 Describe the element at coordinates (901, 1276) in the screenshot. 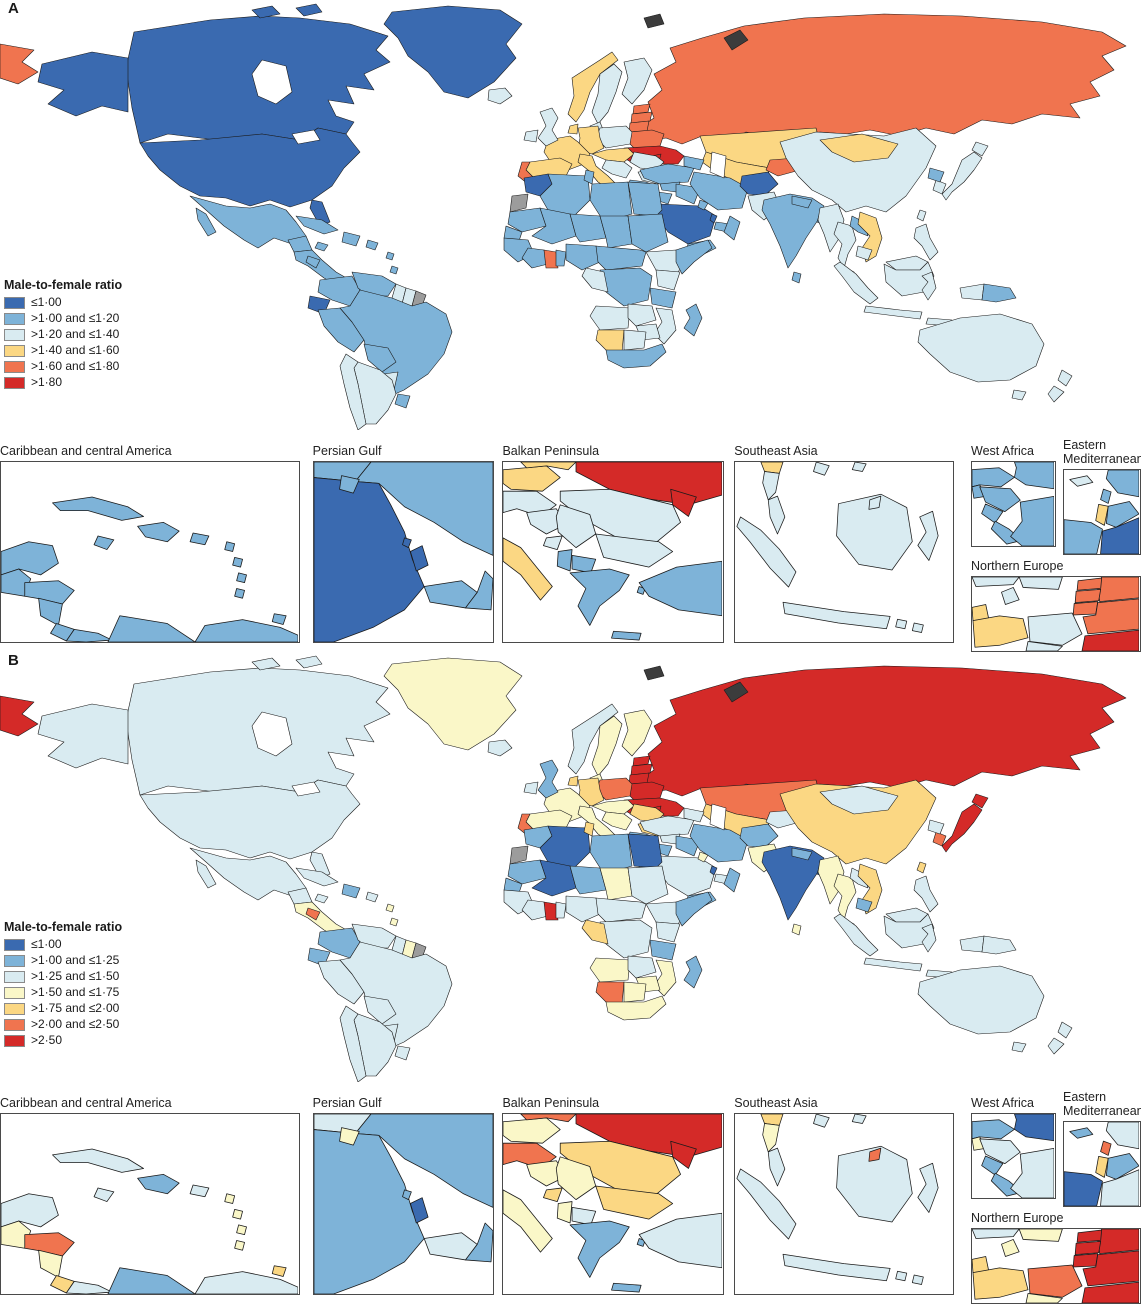

I see `region-bali` at that location.